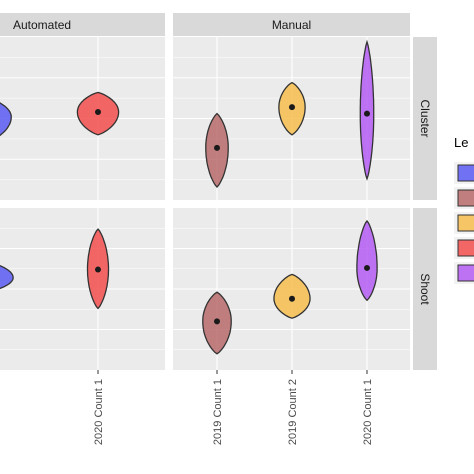 This screenshot has height=474, width=474. Describe the element at coordinates (293, 412) in the screenshot. I see `x-tick-label: 2019 Count 2` at that location.